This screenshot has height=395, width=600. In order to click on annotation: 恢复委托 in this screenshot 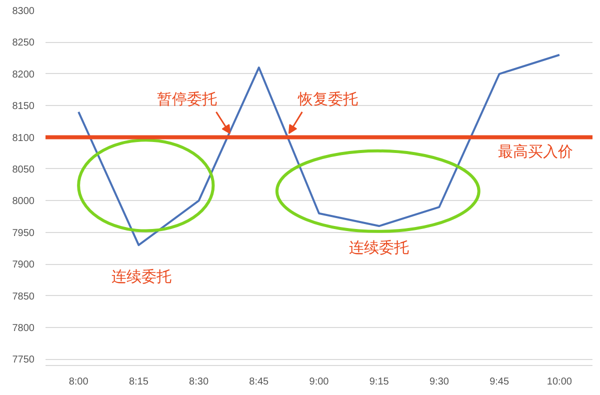, I will do `click(327, 99)`.